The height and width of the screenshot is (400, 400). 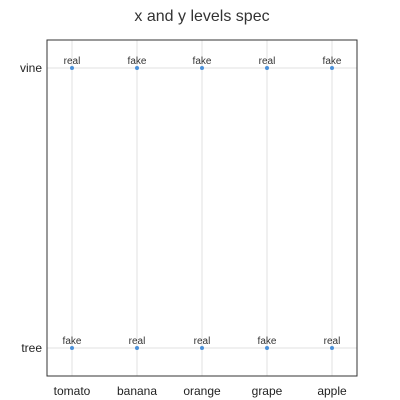 What do you see at coordinates (267, 341) in the screenshot?
I see `point-label-grape-tree: fake` at bounding box center [267, 341].